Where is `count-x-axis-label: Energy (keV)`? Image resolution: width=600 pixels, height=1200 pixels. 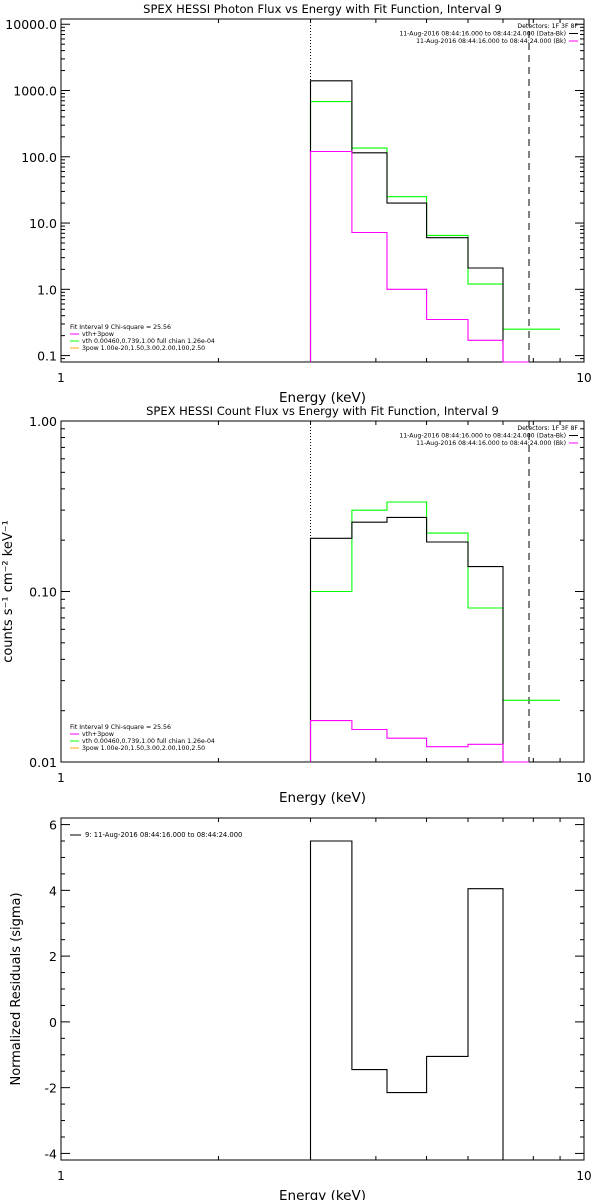
count-x-axis-label: Energy (keV) is located at coordinates (322, 798).